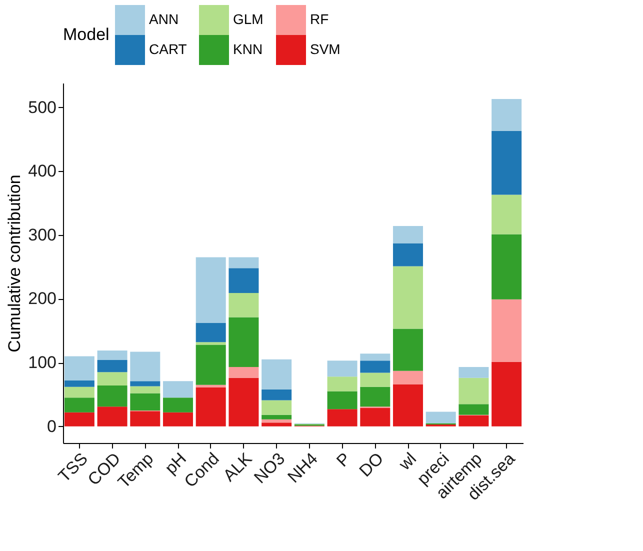 Image resolution: width=643 pixels, height=551 pixels. I want to click on x-tick-label: DO, so click(372, 465).